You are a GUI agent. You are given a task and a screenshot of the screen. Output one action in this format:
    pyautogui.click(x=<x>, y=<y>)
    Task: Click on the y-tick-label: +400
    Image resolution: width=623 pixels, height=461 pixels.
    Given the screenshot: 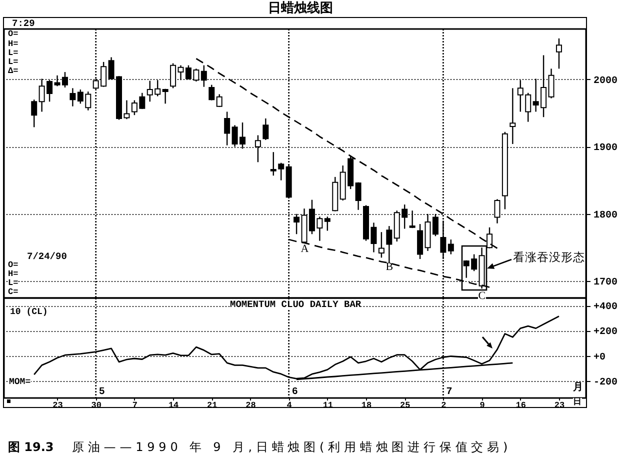 What is the action you would take?
    pyautogui.click(x=606, y=308)
    